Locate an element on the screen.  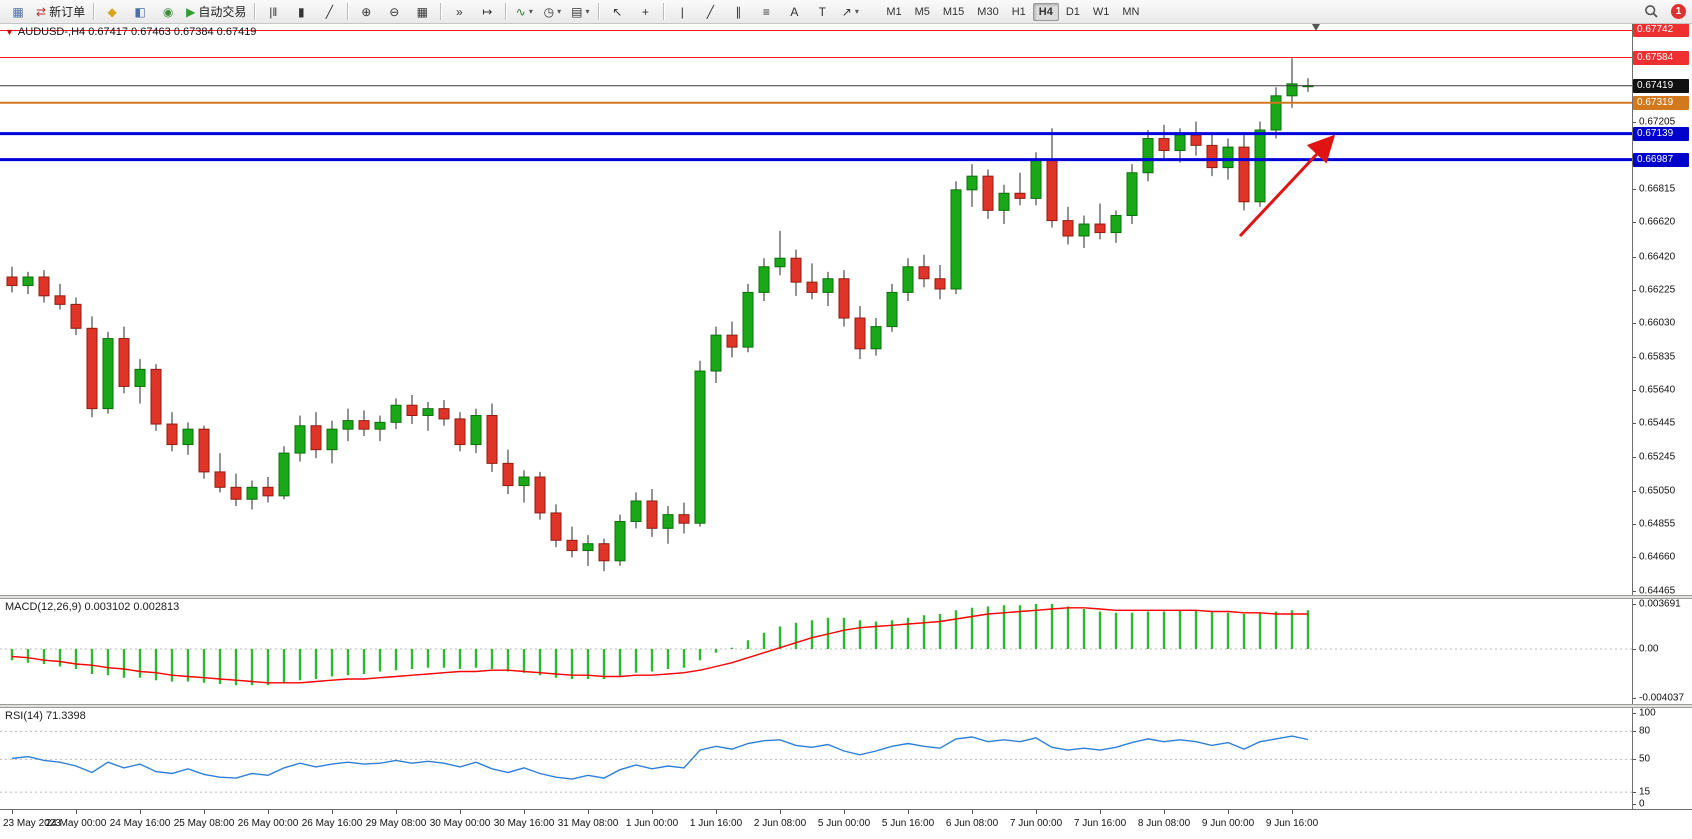
zoom-out-button: ⊖ is located at coordinates (394, 12).